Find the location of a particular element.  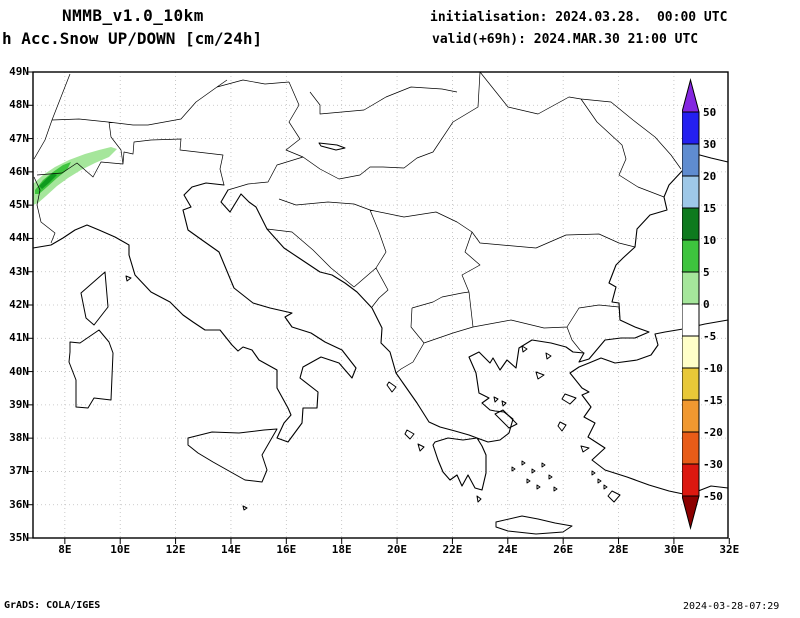

colorbar-tick-label: 30 is located at coordinates (709, 144).